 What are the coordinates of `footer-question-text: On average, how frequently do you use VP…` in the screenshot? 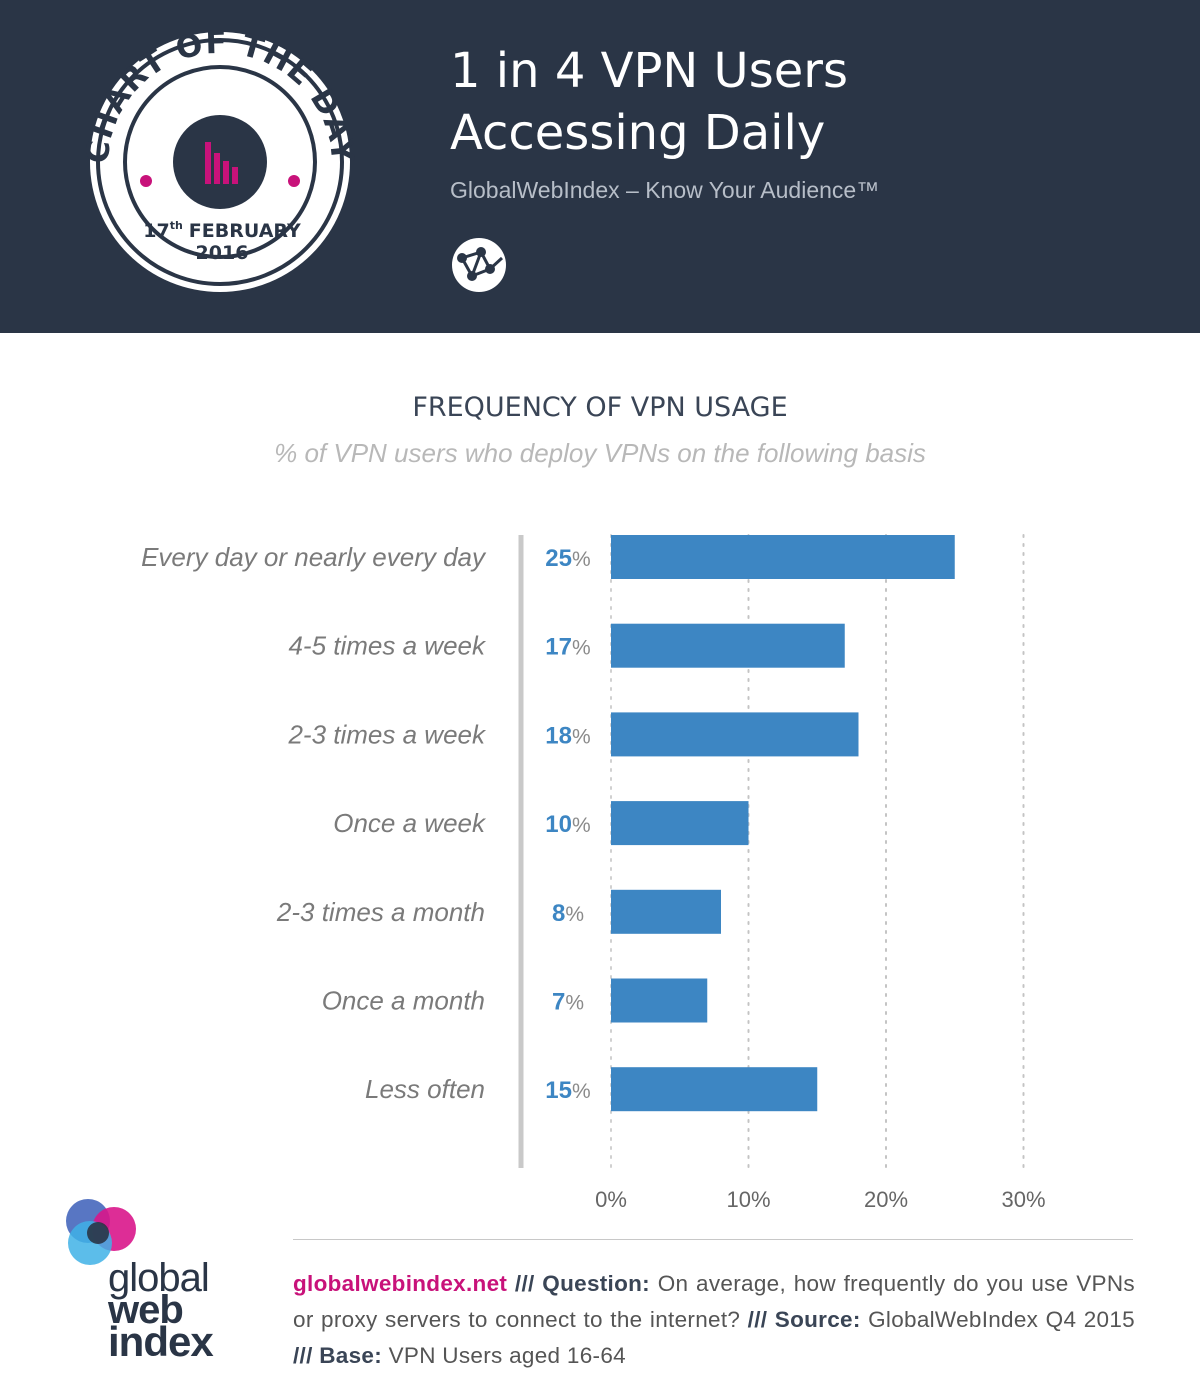 It's located at (714, 1301).